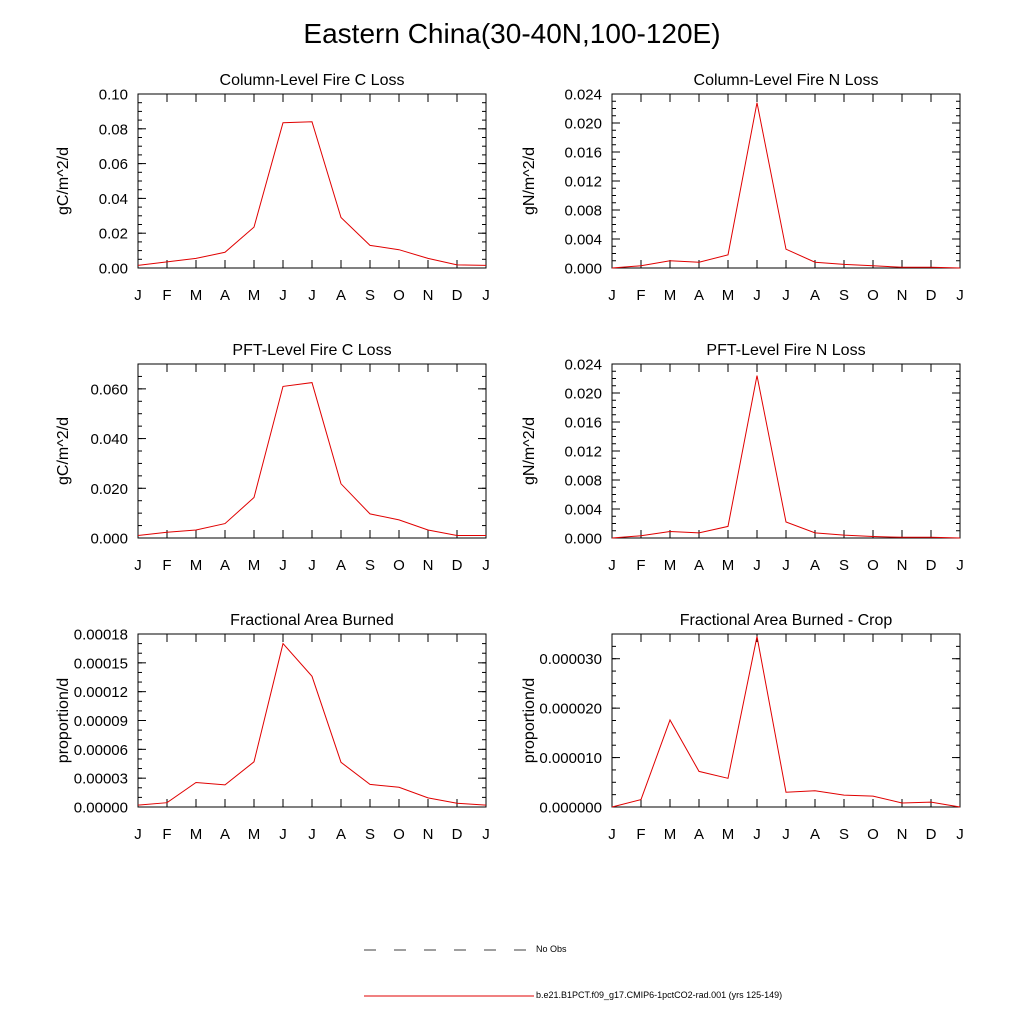 The height and width of the screenshot is (1024, 1024). What do you see at coordinates (844, 834) in the screenshot?
I see `panel-6-x-tick-label: S` at bounding box center [844, 834].